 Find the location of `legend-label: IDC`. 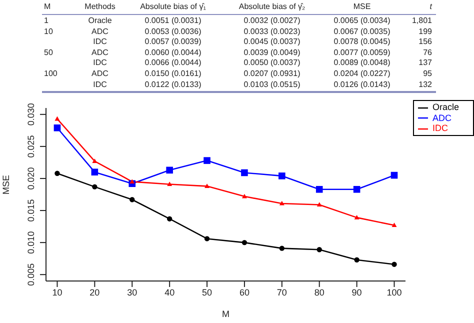

legend-label: IDC is located at coordinates (440, 128).